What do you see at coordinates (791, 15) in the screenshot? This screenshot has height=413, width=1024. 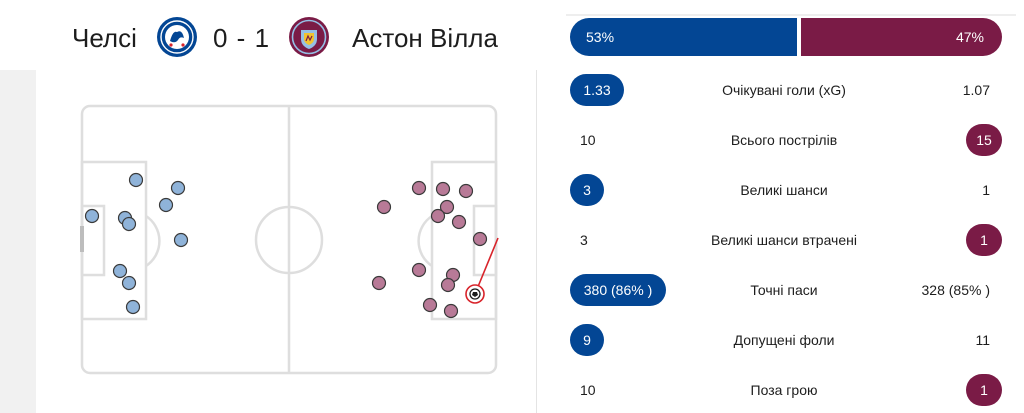 I see `possession-top-rule` at bounding box center [791, 15].